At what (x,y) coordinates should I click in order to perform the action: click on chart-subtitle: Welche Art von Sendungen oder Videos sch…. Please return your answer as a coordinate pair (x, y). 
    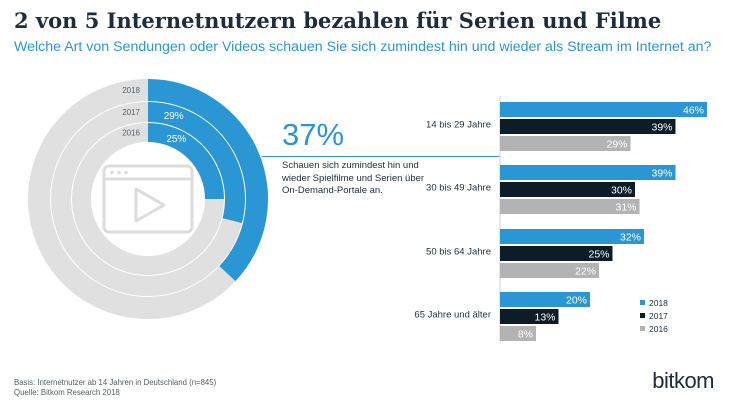
    Looking at the image, I should click on (363, 47).